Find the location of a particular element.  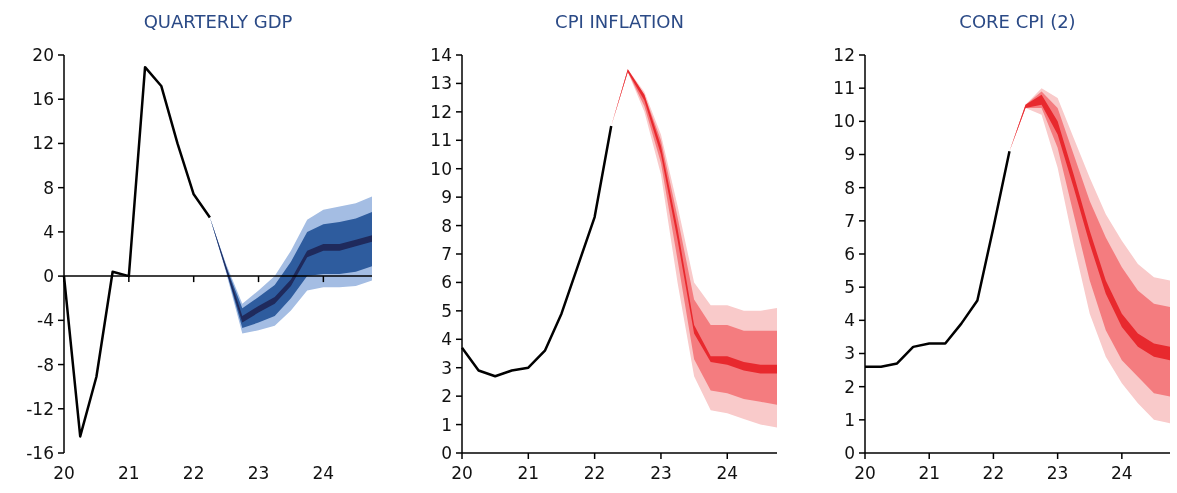

y-tick-label: 20 is located at coordinates (43, 54).